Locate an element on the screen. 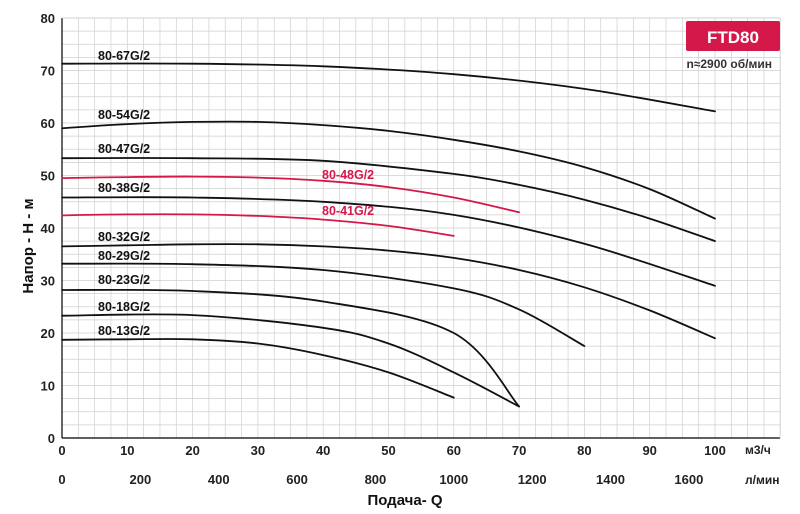 The height and width of the screenshot is (514, 800). y-tick-label: 30 is located at coordinates (48, 281).